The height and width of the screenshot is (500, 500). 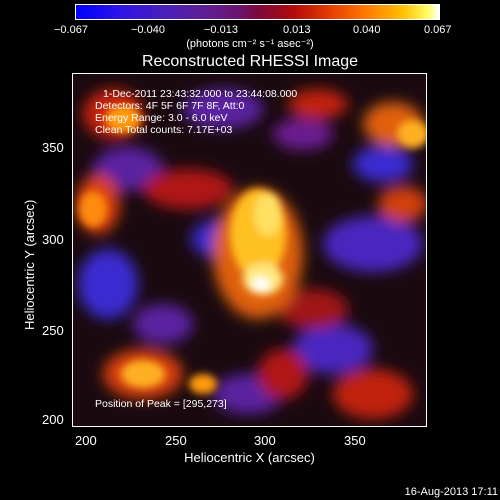 What do you see at coordinates (451, 492) in the screenshot?
I see `timestamp: 16-Aug-2013 17:11` at bounding box center [451, 492].